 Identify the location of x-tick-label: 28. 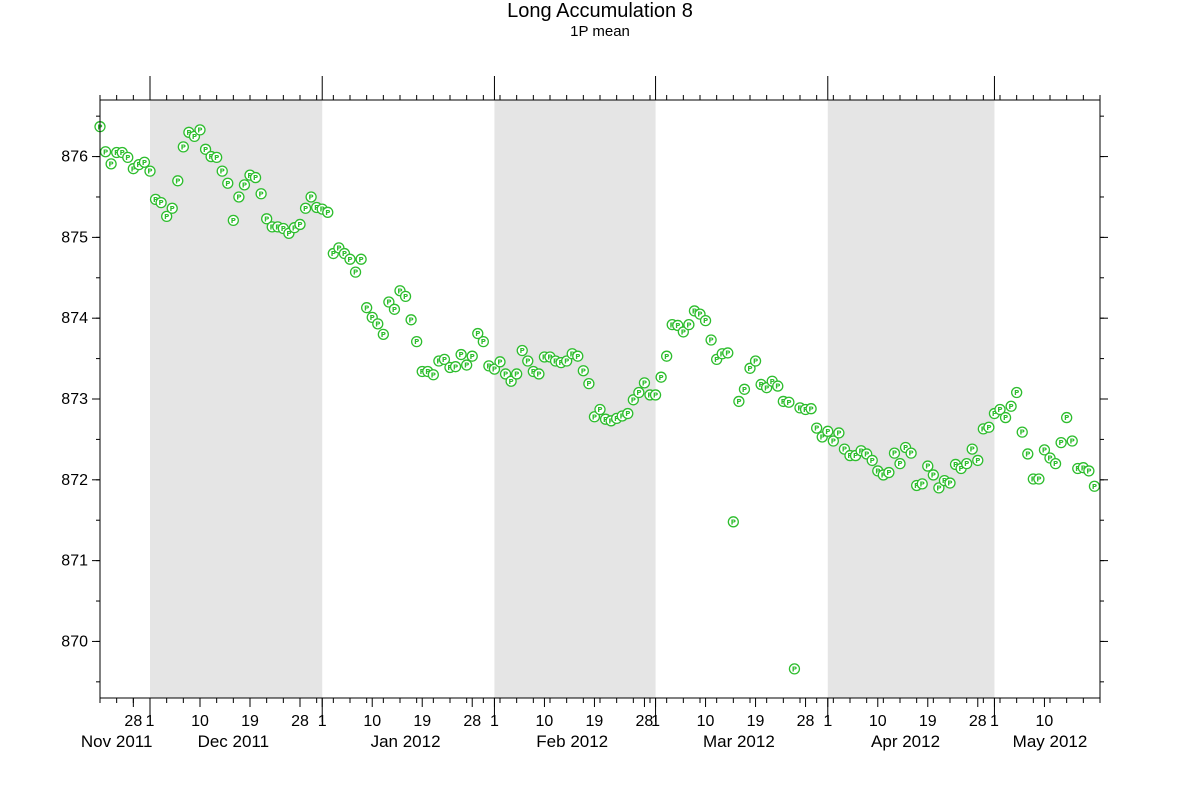
(300, 721).